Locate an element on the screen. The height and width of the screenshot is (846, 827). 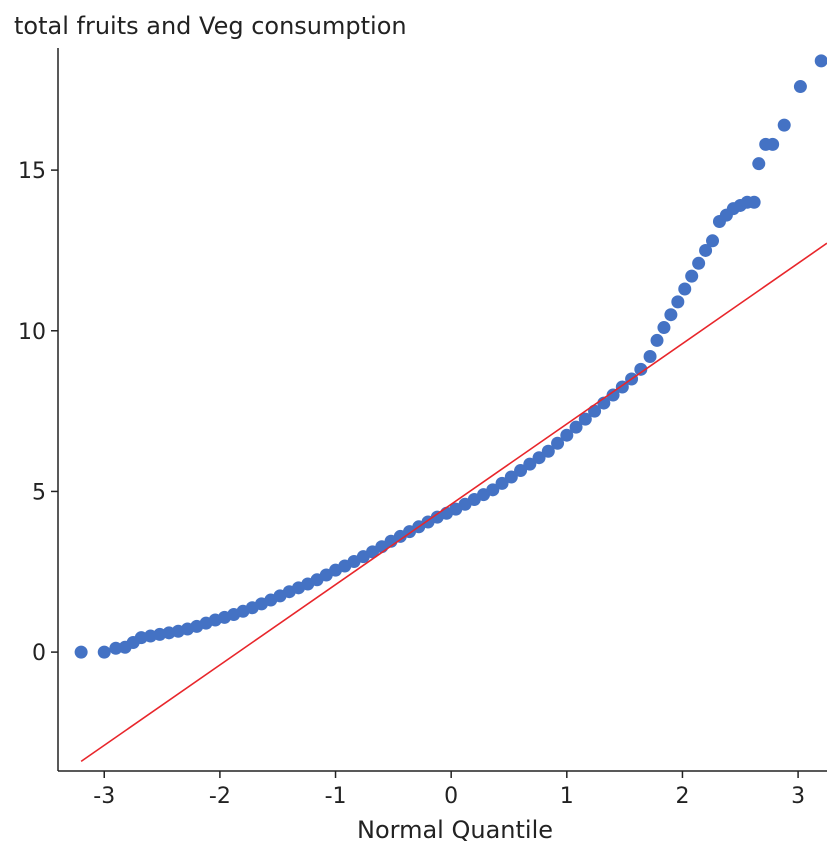
y-tick-label: 0 is located at coordinates (39, 653).